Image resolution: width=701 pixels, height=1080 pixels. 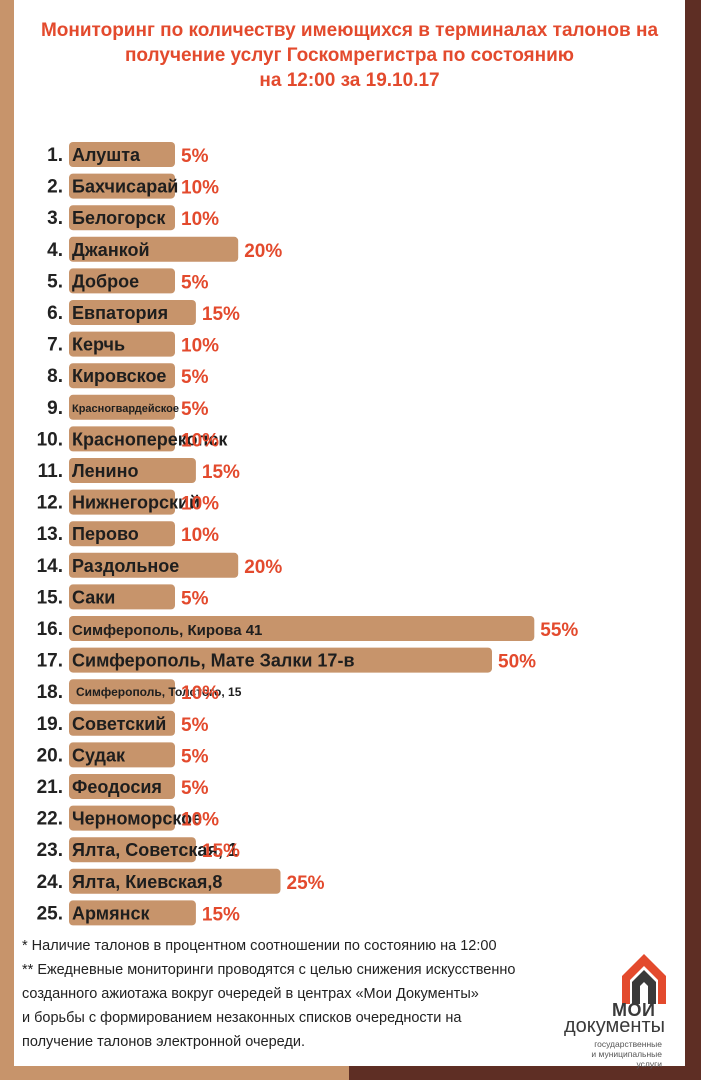 What do you see at coordinates (50, 661) in the screenshot?
I see `row-number: 17.` at bounding box center [50, 661].